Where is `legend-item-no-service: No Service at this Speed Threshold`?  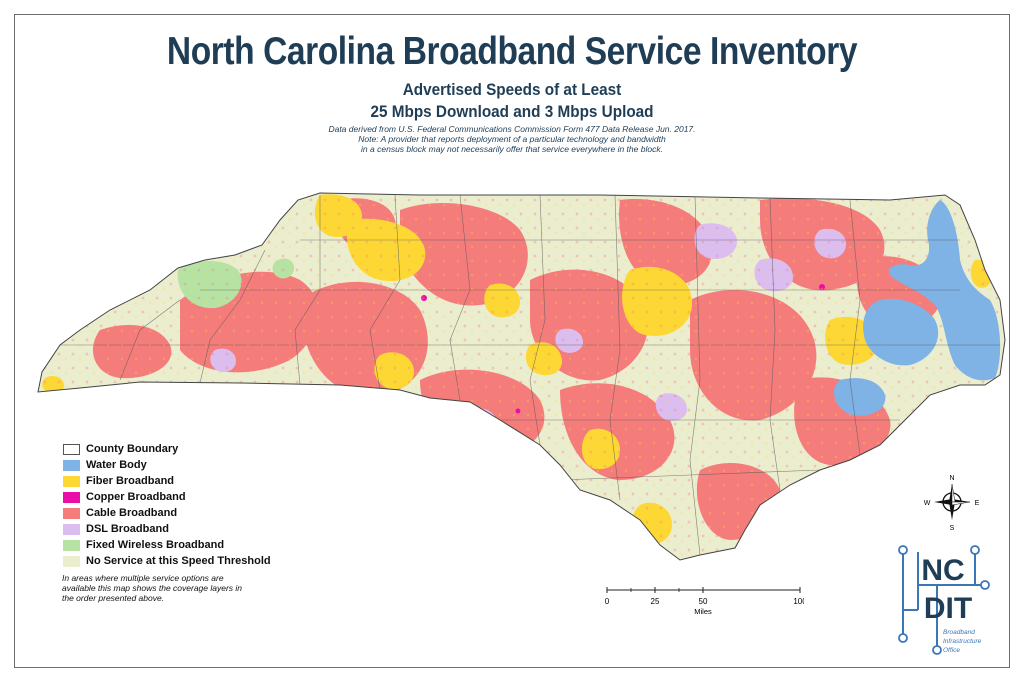 legend-item-no-service: No Service at this Speed Threshold is located at coordinates (167, 561).